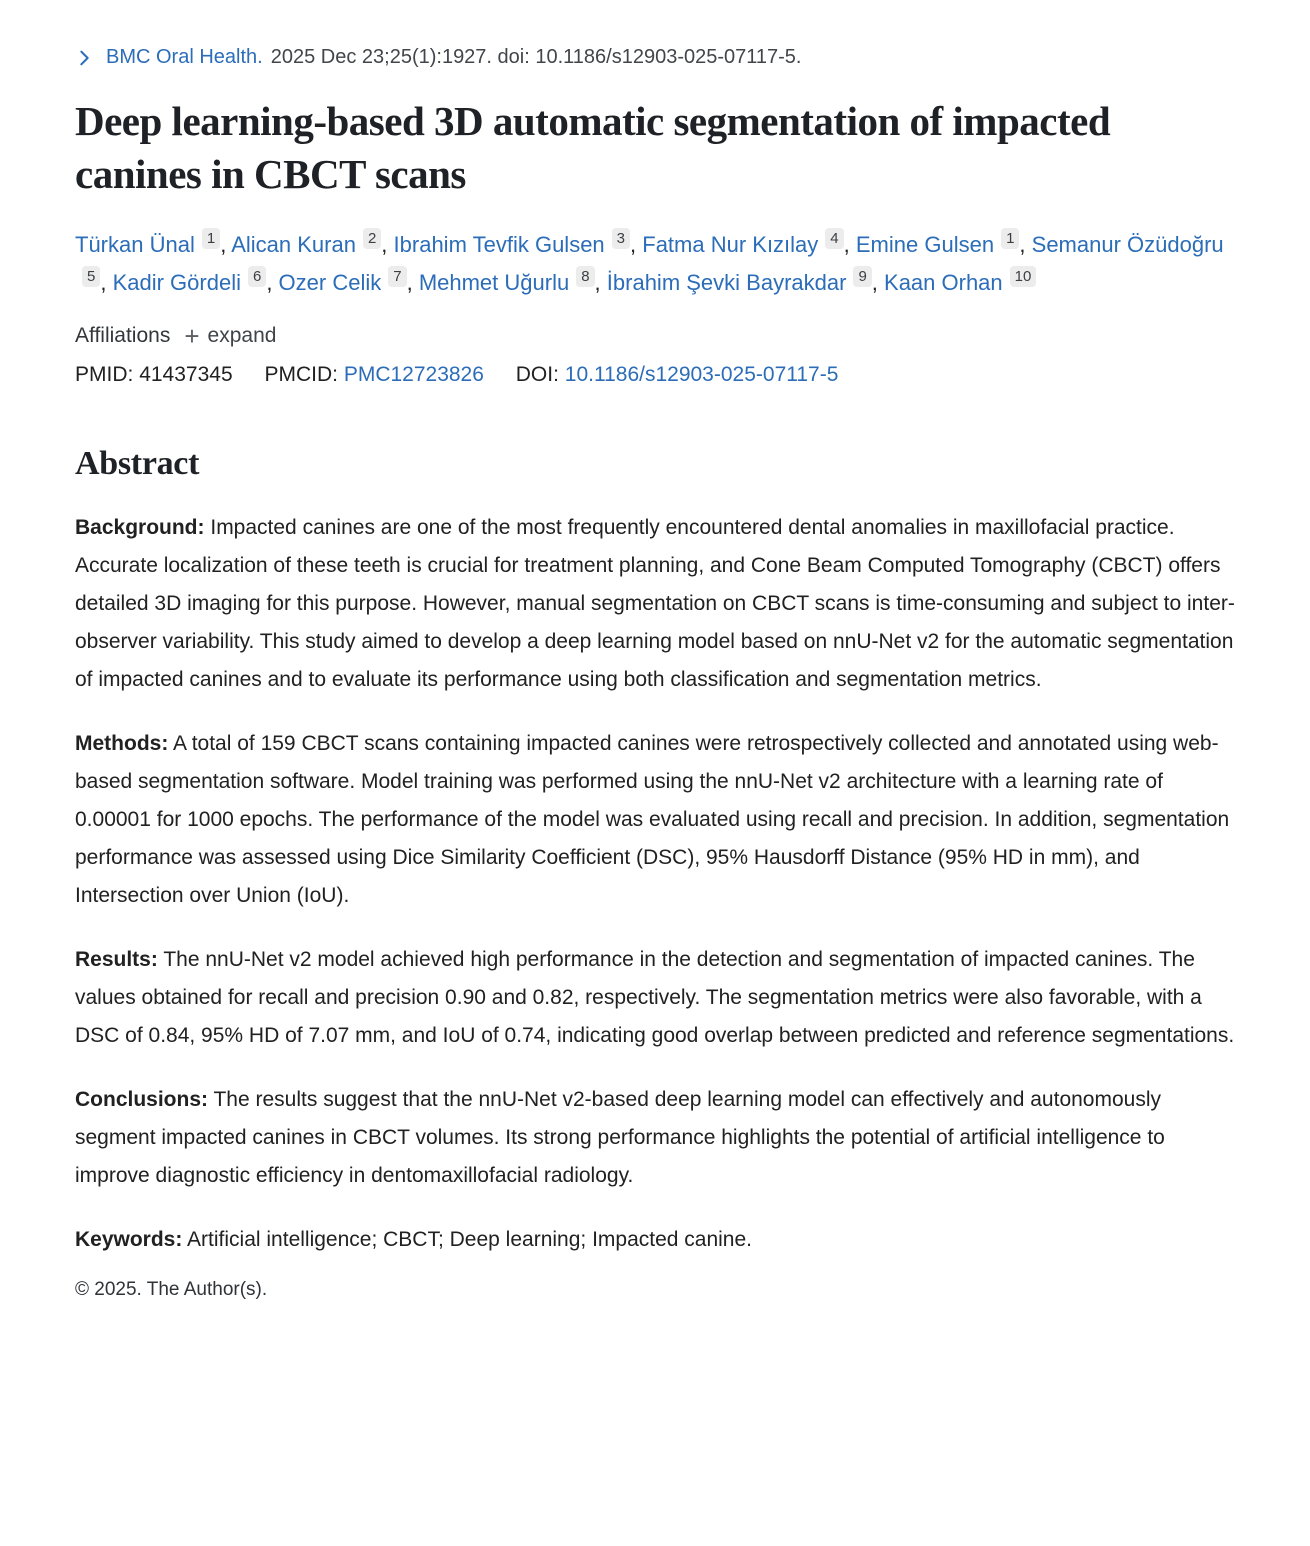 Image resolution: width=1310 pixels, height=1546 pixels. I want to click on background-label: Background:, so click(140, 527).